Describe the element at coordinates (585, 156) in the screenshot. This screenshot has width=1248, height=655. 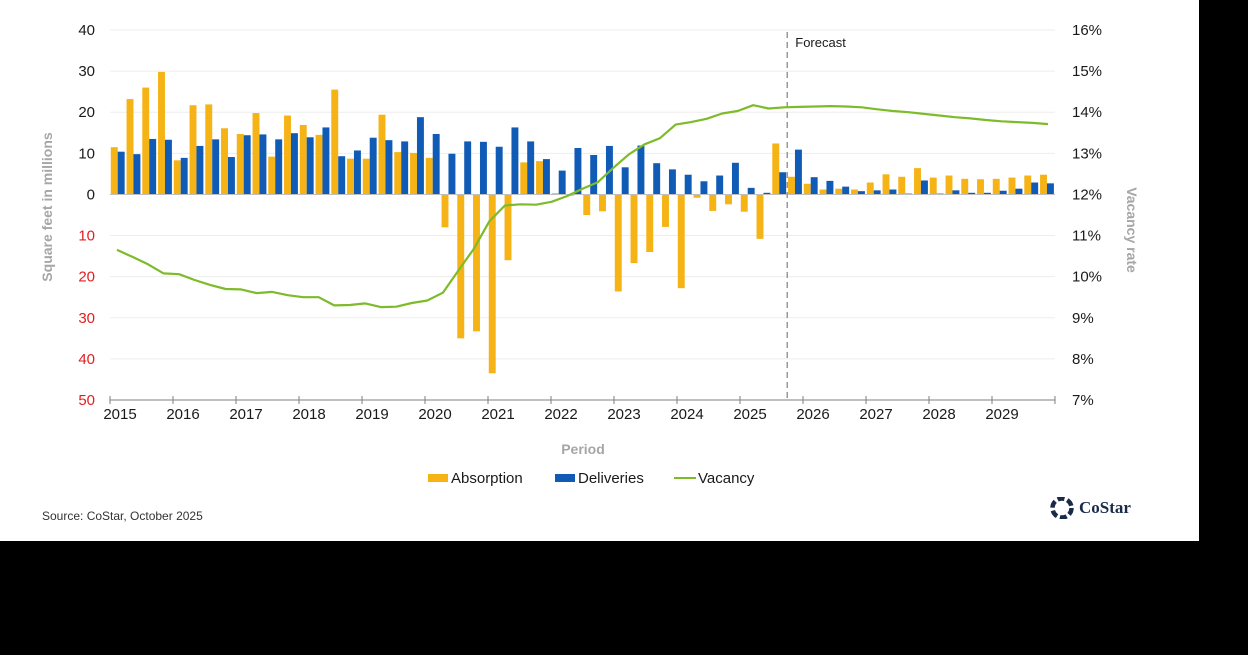
I see `deliveries-bars` at that location.